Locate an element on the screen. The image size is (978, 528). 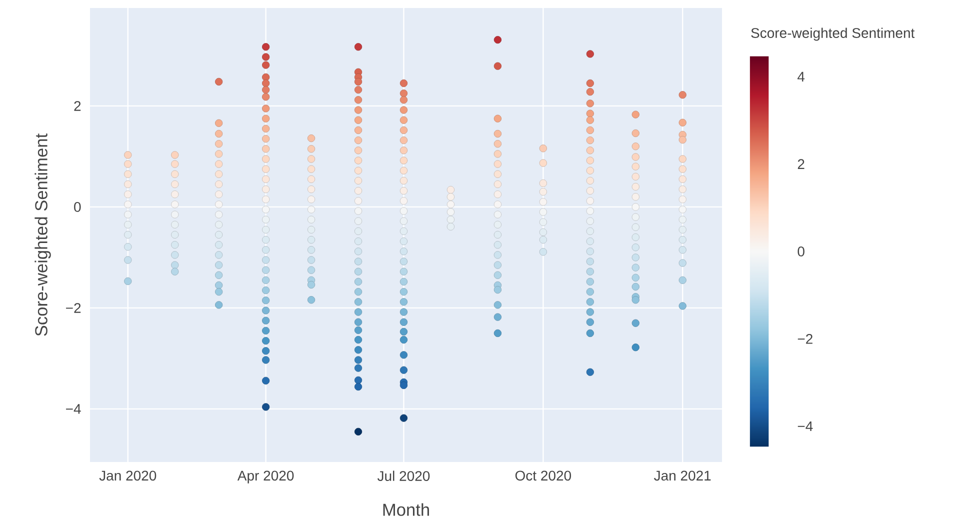
color-bar-label: 2 is located at coordinates (801, 164).